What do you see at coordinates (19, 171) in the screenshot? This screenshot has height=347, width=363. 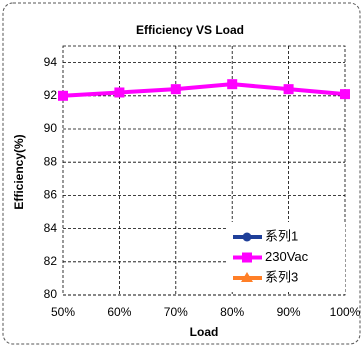 I see `y-axis-label: Efficiency(%)` at bounding box center [19, 171].